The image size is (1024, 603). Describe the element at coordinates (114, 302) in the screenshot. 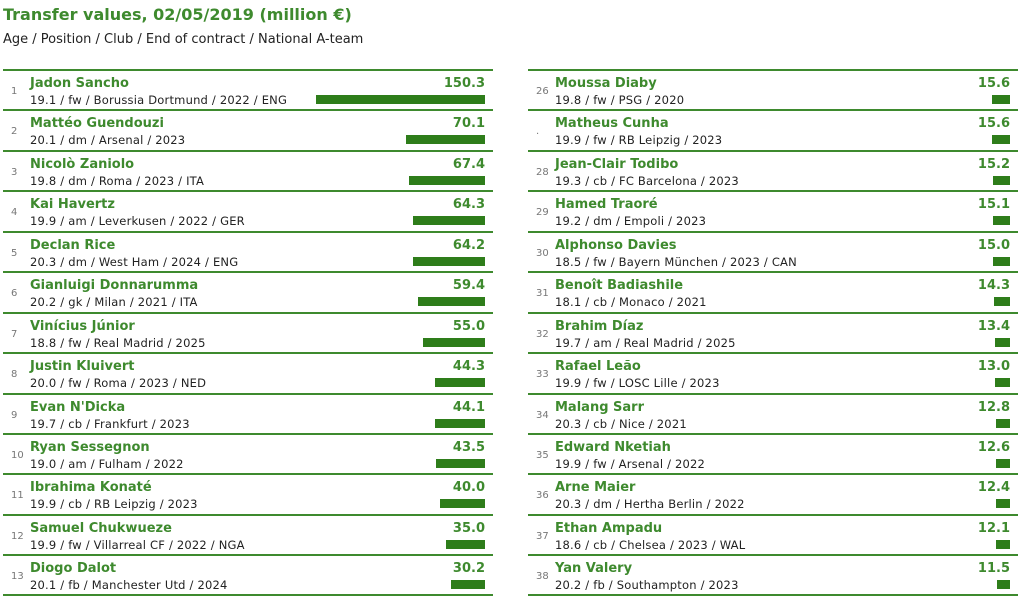

I see `player-info: 20.2 / gk / Milan / 2021 / ITA` at that location.